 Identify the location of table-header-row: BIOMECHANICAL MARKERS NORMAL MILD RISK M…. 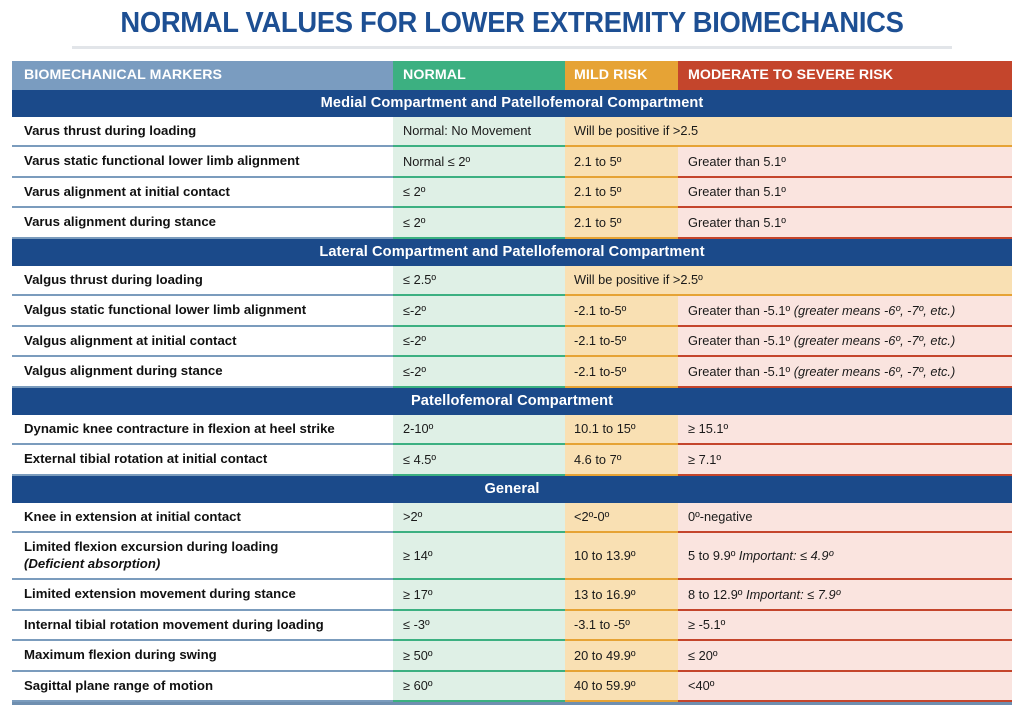
(512, 75).